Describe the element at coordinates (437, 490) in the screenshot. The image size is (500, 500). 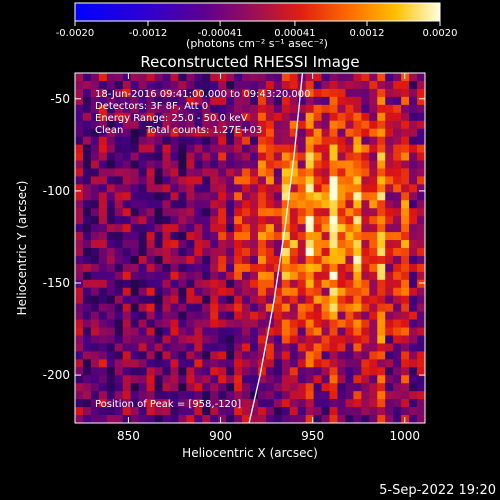
I see `timestamp: 5-Sep-2022 19:20` at that location.